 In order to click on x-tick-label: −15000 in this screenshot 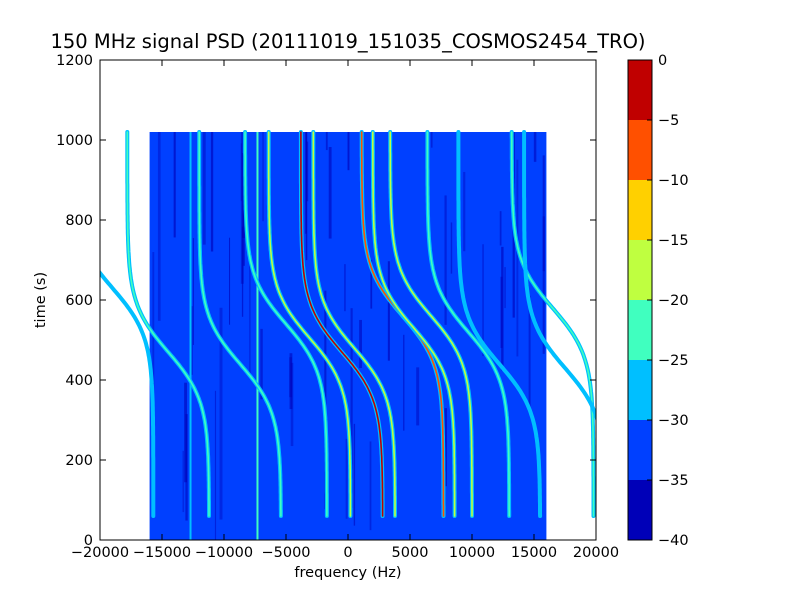, I will do `click(162, 553)`.